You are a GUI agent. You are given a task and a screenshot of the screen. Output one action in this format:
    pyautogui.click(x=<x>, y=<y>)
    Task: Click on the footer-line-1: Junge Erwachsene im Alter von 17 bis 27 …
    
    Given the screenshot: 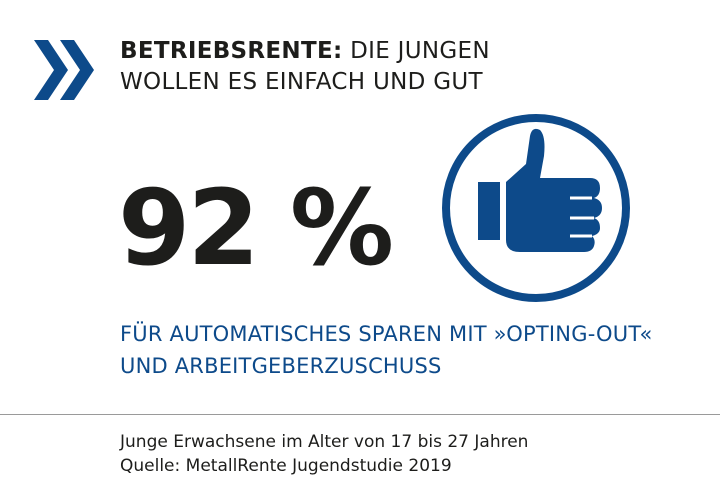 What is the action you would take?
    pyautogui.click(x=324, y=442)
    